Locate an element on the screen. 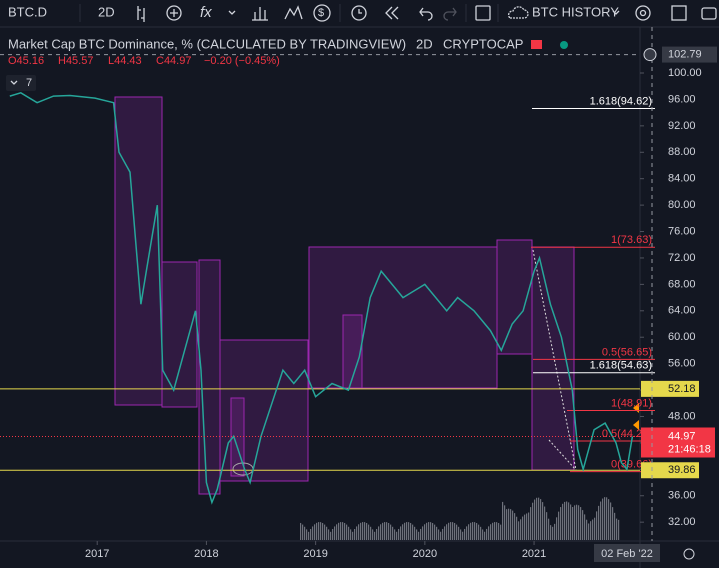 This screenshot has height=568, width=719. add-icon is located at coordinates (174, 13).